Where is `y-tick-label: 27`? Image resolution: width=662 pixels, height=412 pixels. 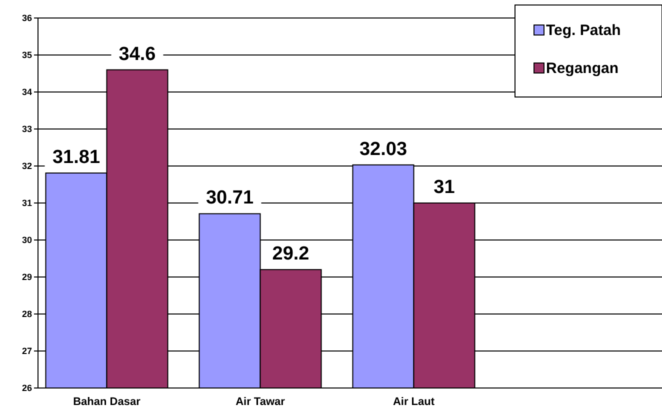
y-tick-label: 27 is located at coordinates (27, 351).